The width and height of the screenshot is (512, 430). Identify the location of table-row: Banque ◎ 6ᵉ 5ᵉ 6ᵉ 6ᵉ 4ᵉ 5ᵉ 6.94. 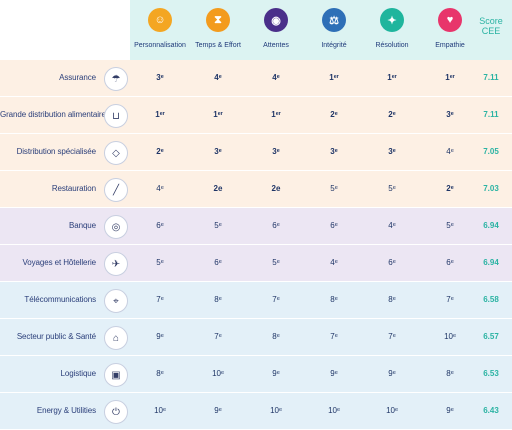
(256, 226).